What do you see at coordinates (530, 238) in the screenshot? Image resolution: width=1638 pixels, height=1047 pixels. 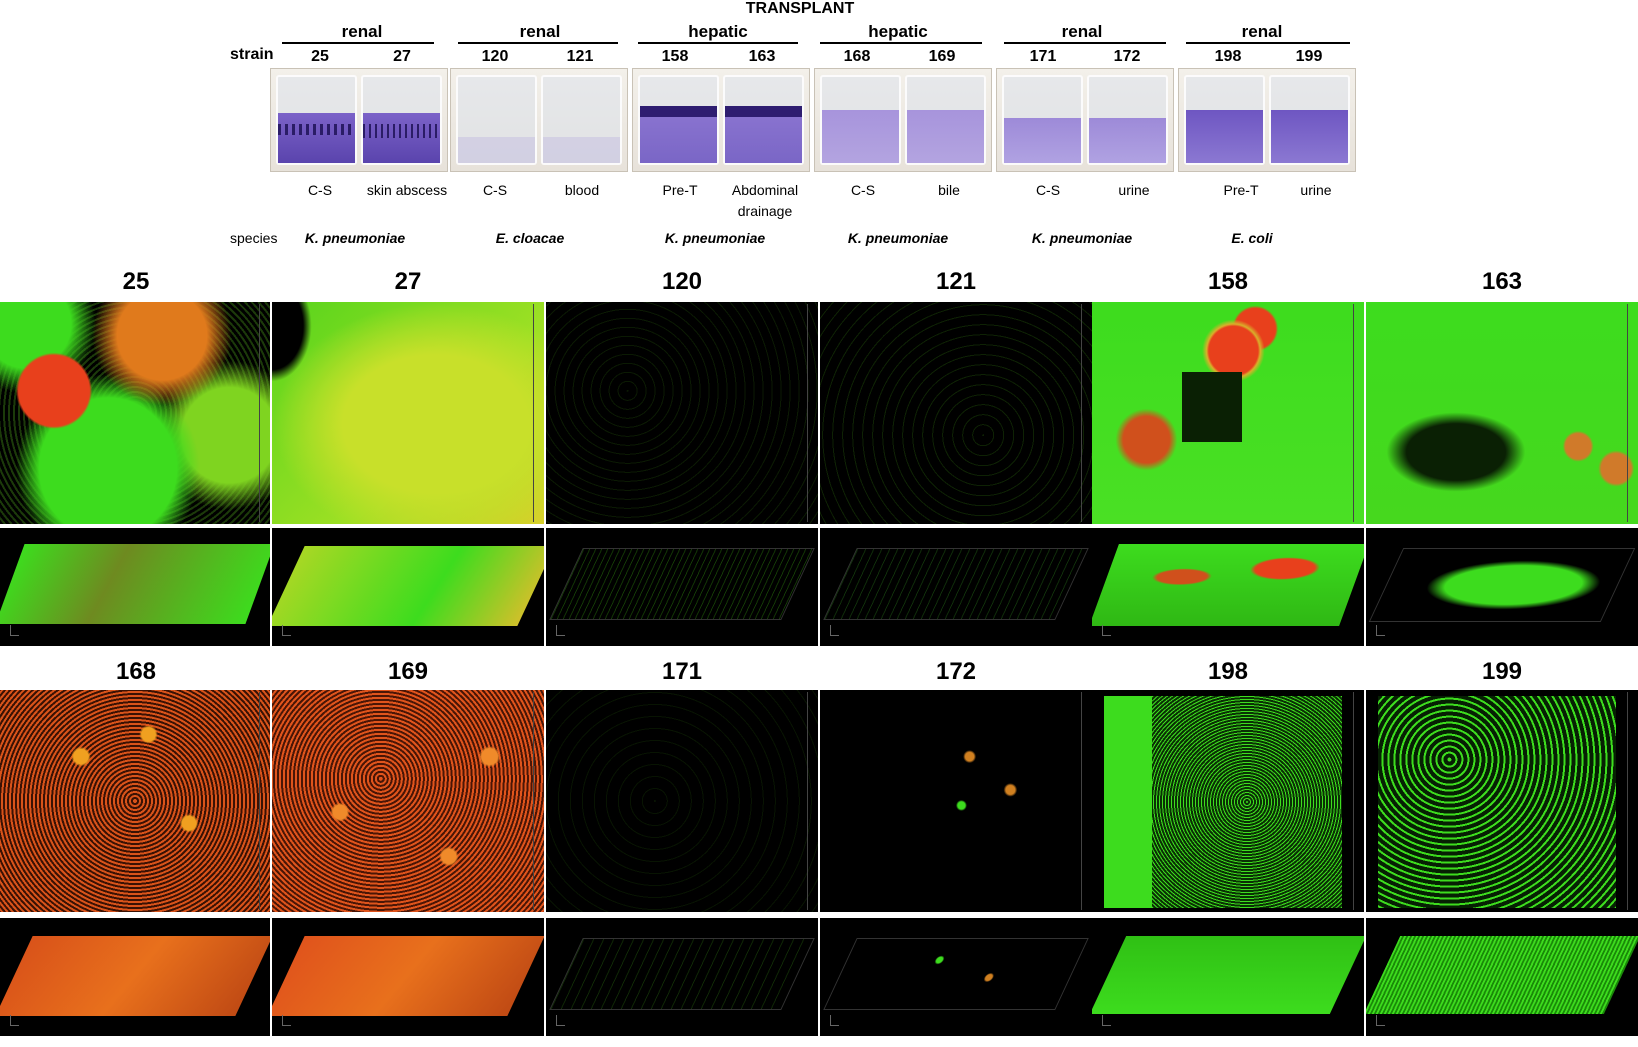 I see `species-name: E. cloacae` at bounding box center [530, 238].